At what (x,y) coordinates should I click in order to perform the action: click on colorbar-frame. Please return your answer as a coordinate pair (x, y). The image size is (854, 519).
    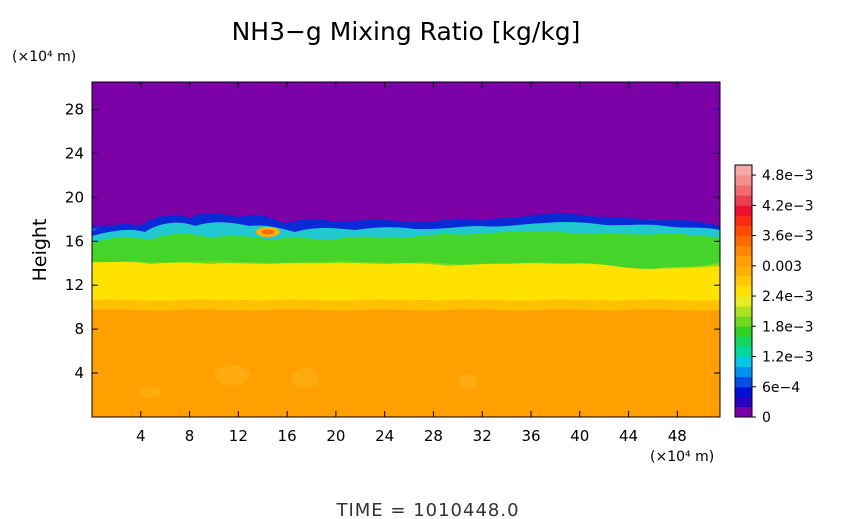
    Looking at the image, I should click on (743, 291).